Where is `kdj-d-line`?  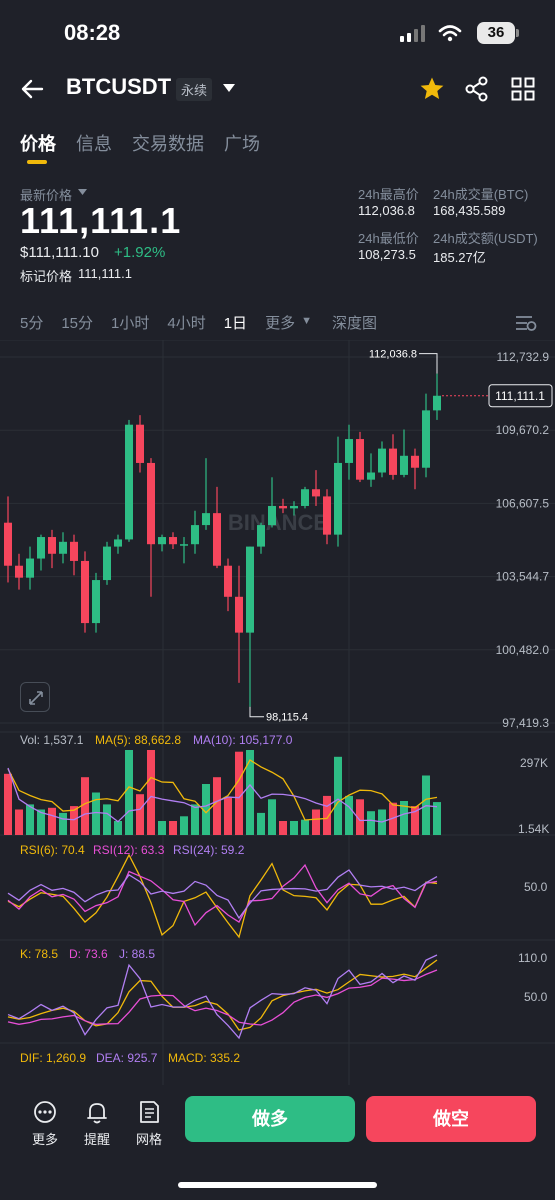
kdj-d-line is located at coordinates (222, 997).